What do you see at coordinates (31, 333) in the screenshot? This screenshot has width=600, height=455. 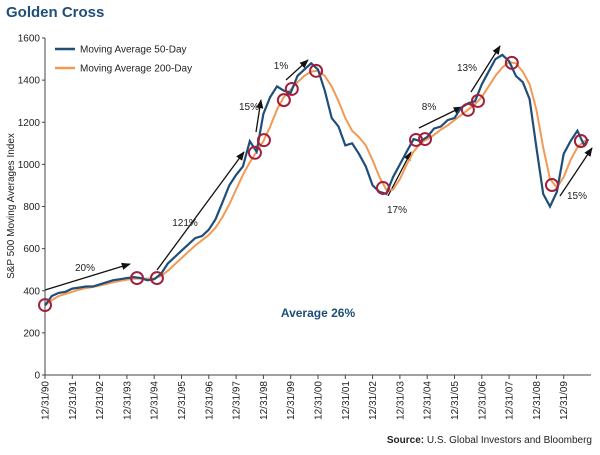 I see `y-tick-label: 200` at bounding box center [31, 333].